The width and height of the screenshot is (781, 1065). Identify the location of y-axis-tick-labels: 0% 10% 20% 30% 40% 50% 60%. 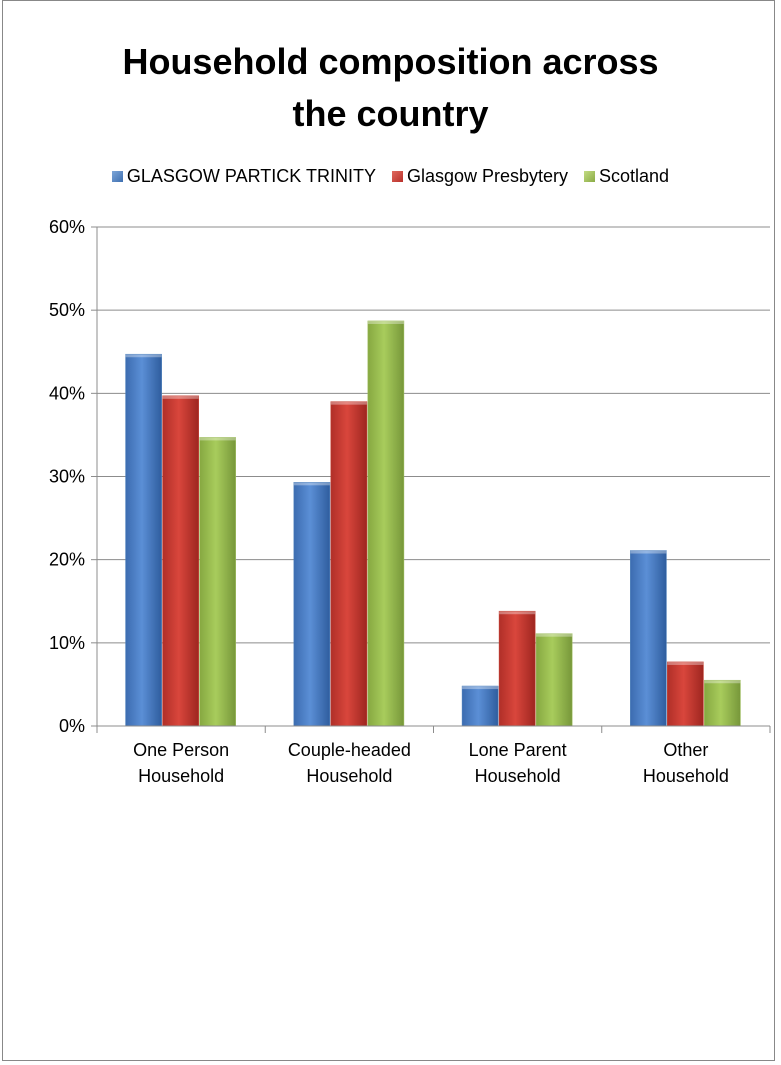
(67, 476).